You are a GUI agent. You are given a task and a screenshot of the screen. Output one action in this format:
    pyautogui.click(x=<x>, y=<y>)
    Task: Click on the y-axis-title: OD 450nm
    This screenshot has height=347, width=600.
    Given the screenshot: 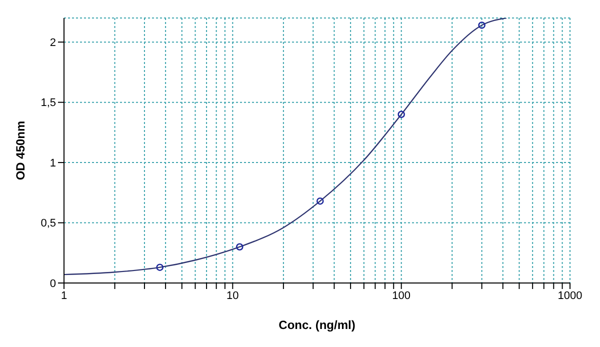 What is the action you would take?
    pyautogui.click(x=20, y=150)
    